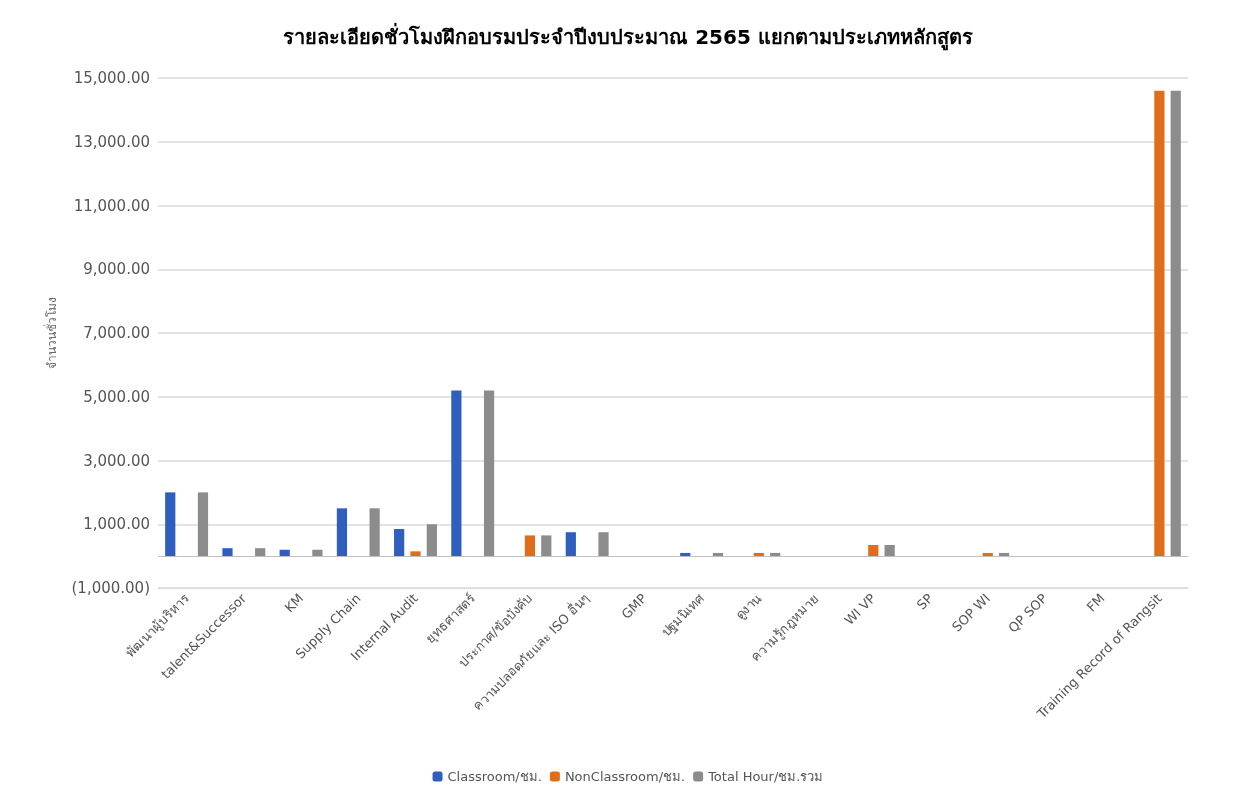  Describe the element at coordinates (628, 36) in the screenshot. I see `chart-title: รายละเอียดชั่วโมงฝึกอบรมประจำปีงบประมาณ 2565 แยกตามประเภทหลักสูตร` at that location.